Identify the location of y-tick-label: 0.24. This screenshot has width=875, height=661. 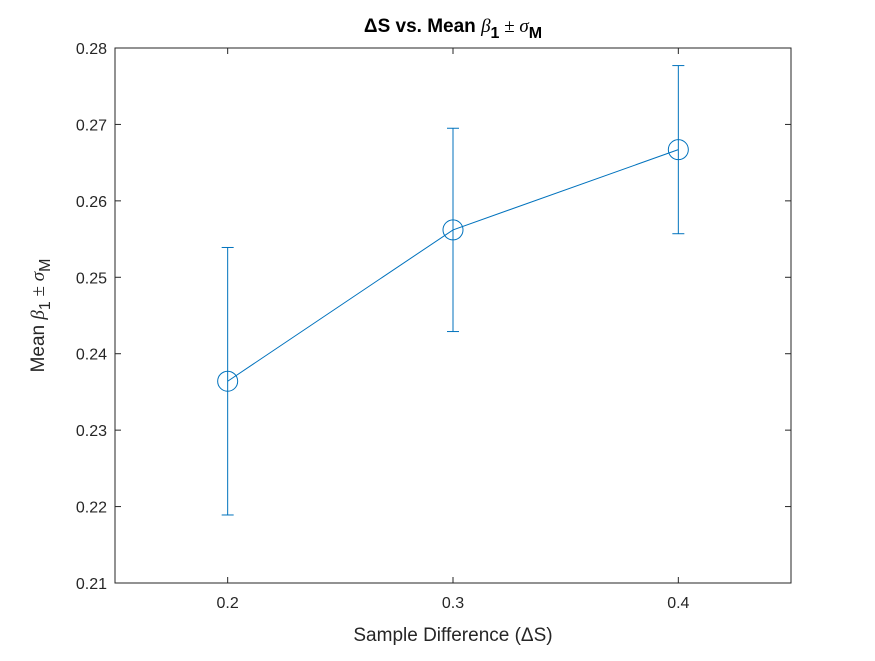
(91, 355).